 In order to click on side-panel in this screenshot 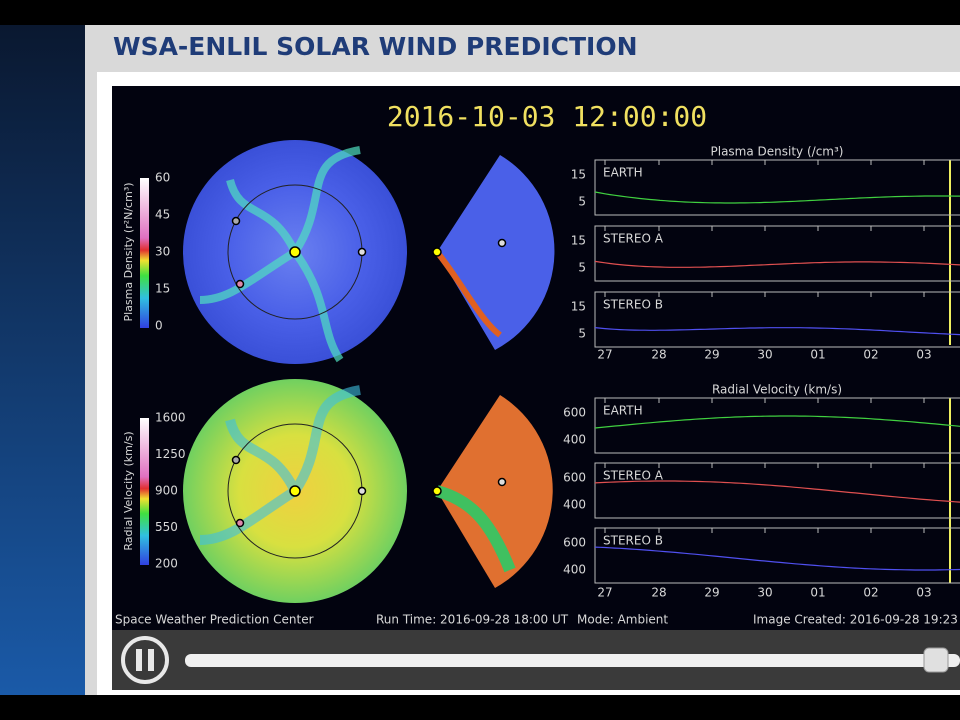, I will do `click(42, 360)`.